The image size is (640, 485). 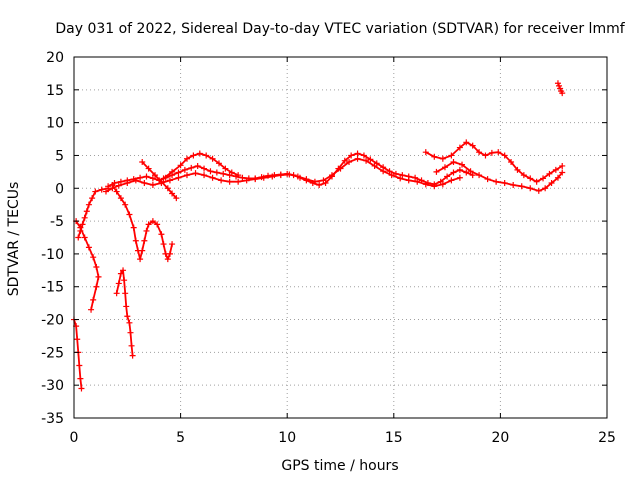 I want to click on series-line-track-g, so click(x=201, y=166).